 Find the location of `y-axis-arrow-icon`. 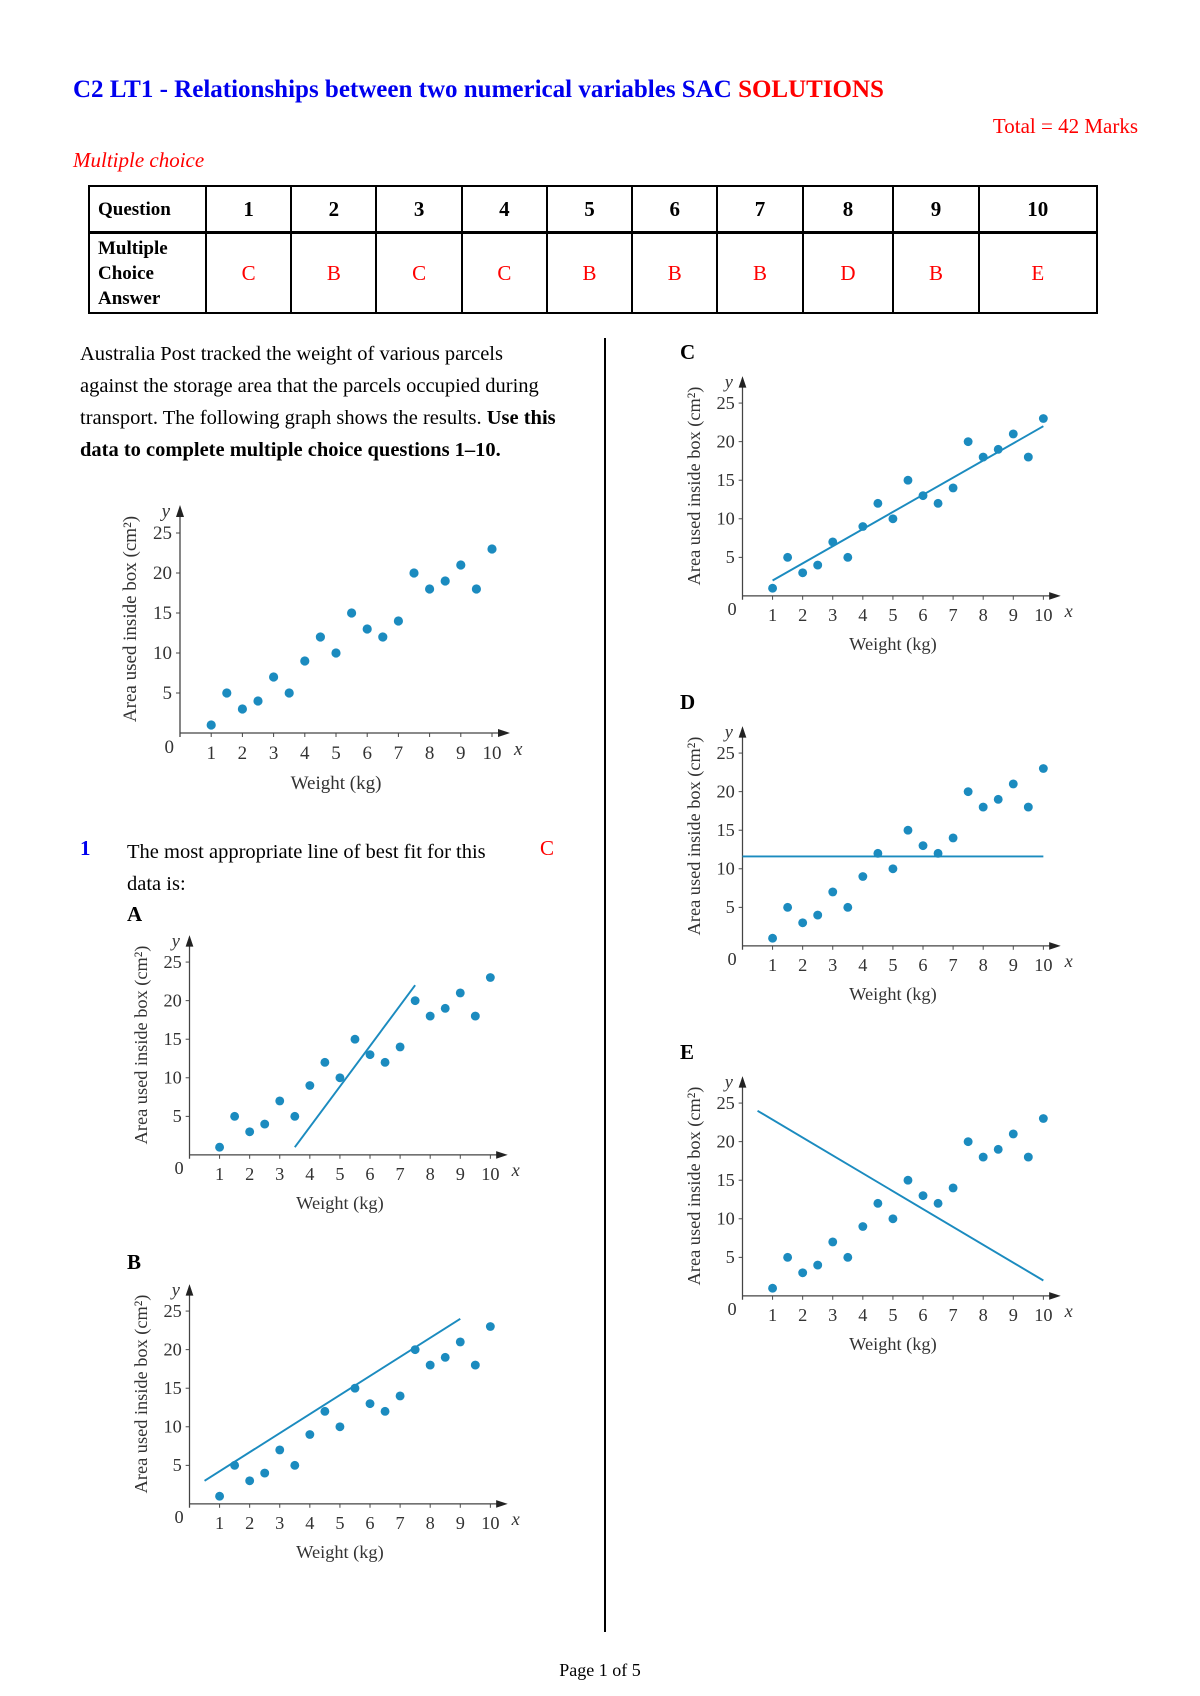

y-axis-arrow-icon is located at coordinates (189, 1290).